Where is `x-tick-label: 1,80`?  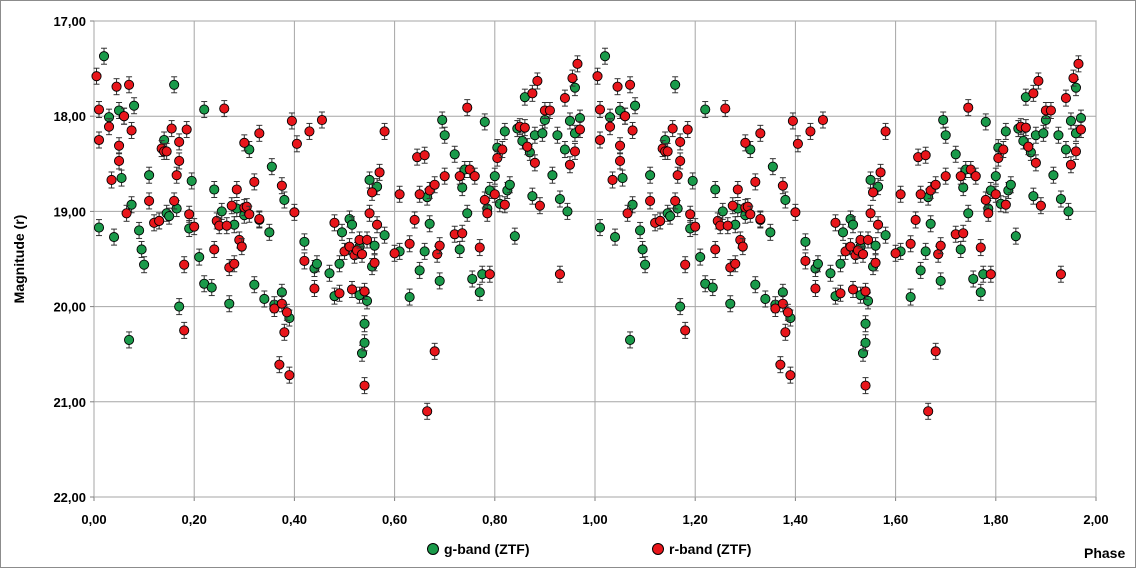
x-tick-label: 1,80 is located at coordinates (995, 519).